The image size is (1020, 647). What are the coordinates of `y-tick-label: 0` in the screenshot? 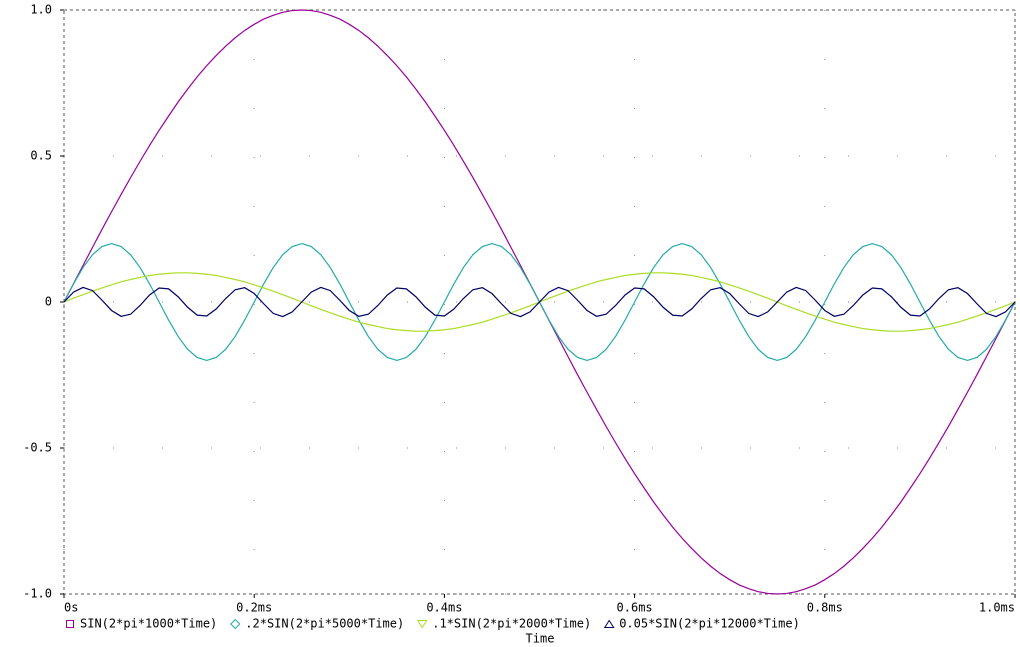 It's located at (48, 302).